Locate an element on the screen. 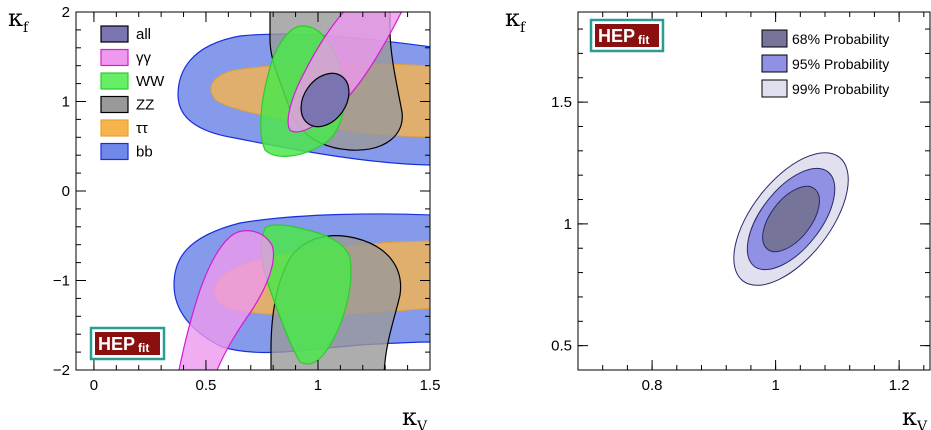 The width and height of the screenshot is (931, 430). x-tick-label: 0.8 is located at coordinates (652, 385).